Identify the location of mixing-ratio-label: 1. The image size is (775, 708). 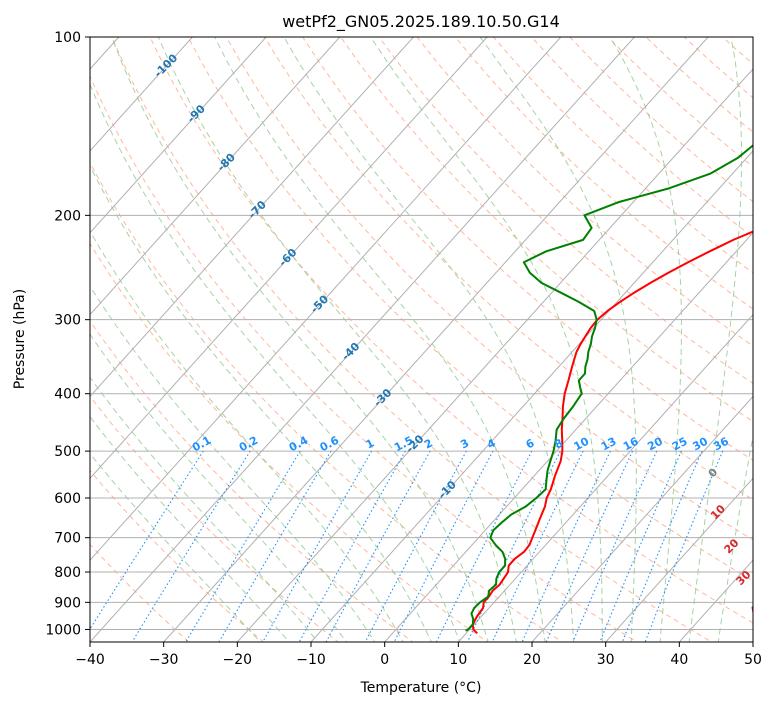
(370, 443).